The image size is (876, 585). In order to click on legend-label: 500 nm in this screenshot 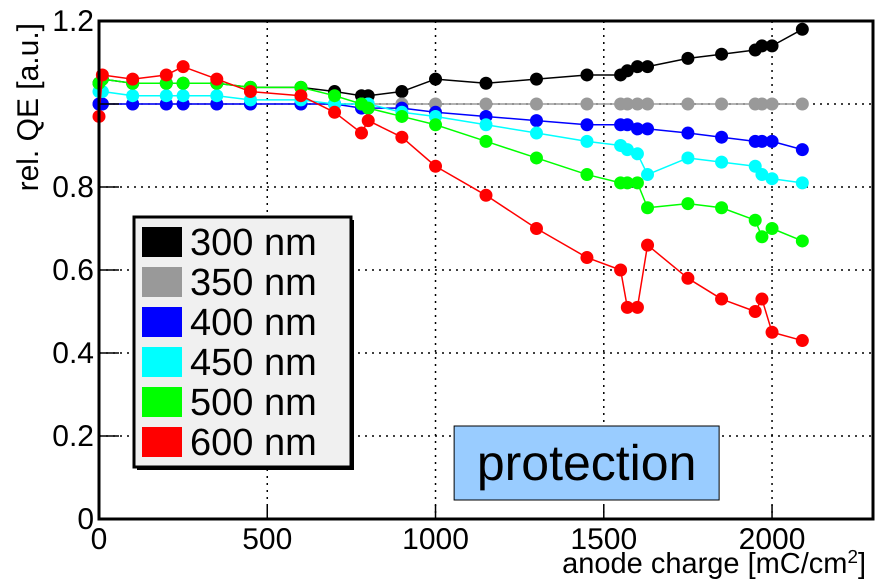, I will do `click(253, 403)`.